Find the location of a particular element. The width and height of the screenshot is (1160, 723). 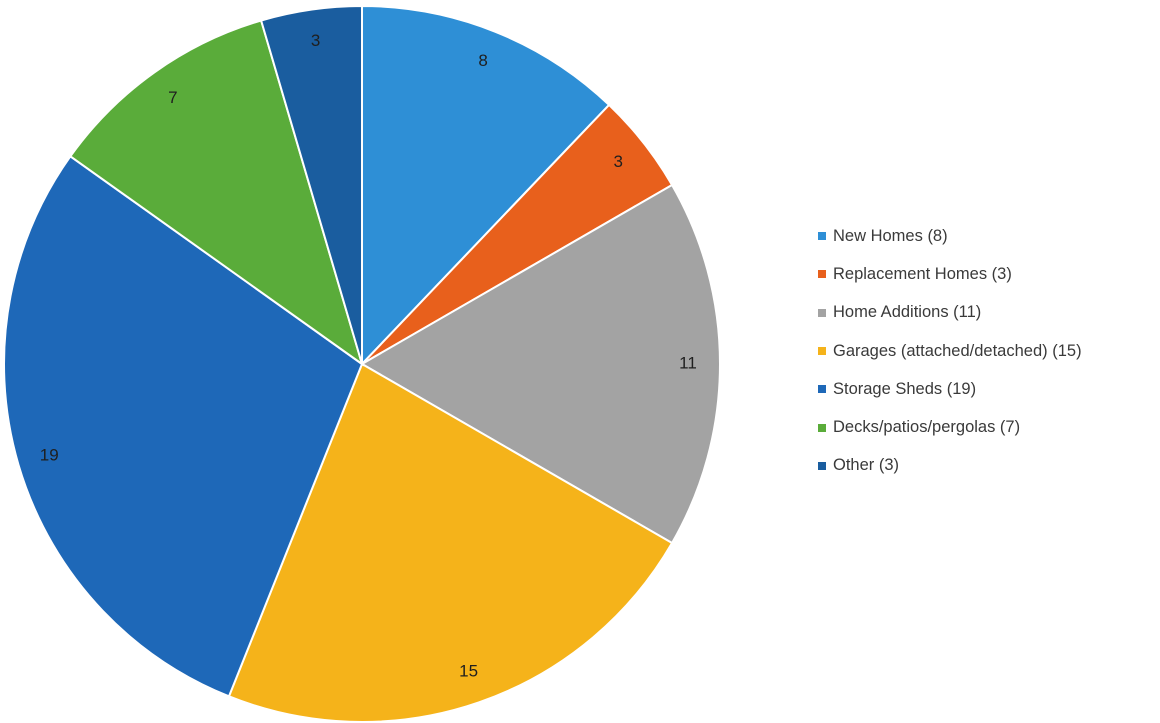

legend-label: Replacement Homes (3) is located at coordinates (922, 273).